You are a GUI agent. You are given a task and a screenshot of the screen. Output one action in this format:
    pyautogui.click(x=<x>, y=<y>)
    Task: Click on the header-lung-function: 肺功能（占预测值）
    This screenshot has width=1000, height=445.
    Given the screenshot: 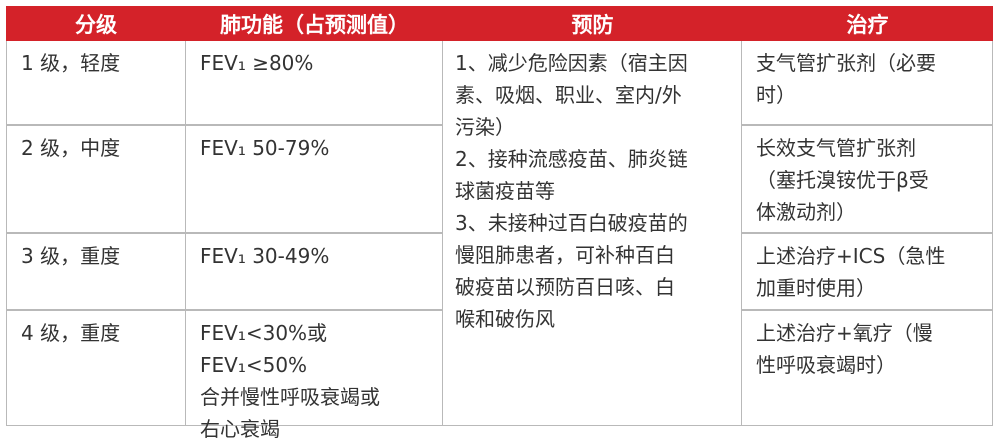 What is the action you would take?
    pyautogui.click(x=314, y=23)
    